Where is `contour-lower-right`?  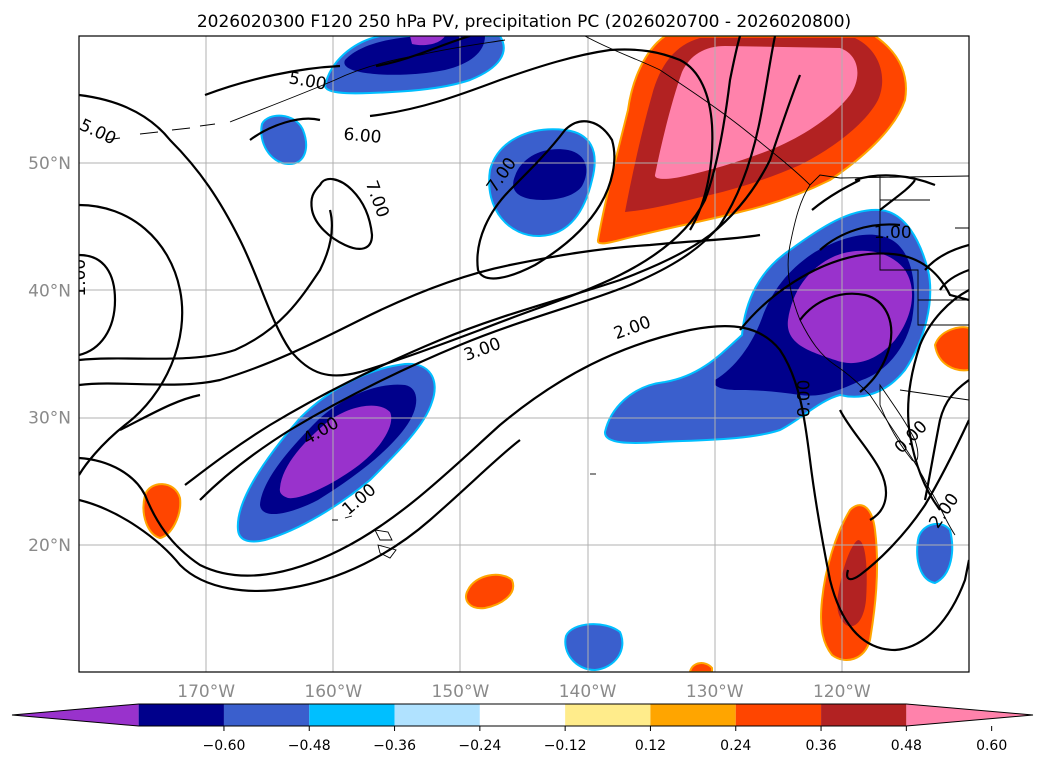 contour-lower-right is located at coordinates (946, 440).